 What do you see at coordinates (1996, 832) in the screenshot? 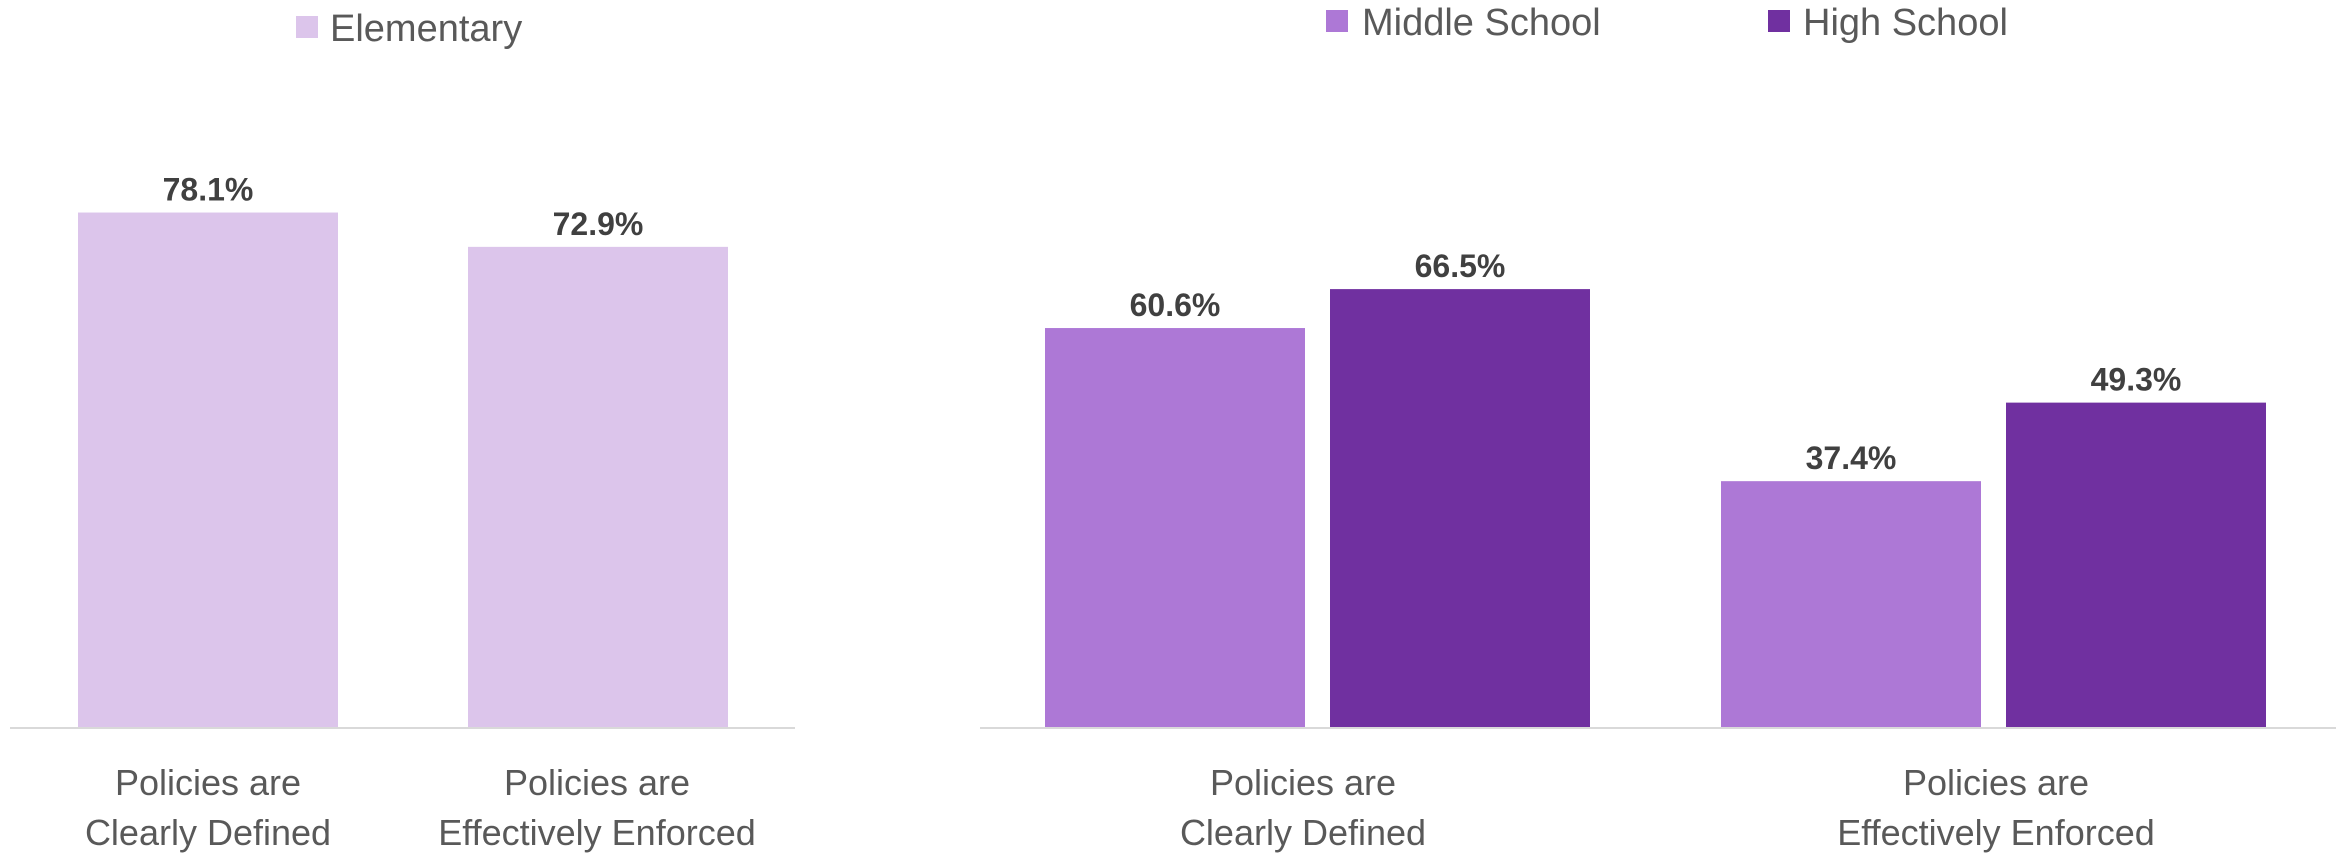
I see `chart2-category-label-2-line-2: Effectively Enforced` at bounding box center [1996, 832].